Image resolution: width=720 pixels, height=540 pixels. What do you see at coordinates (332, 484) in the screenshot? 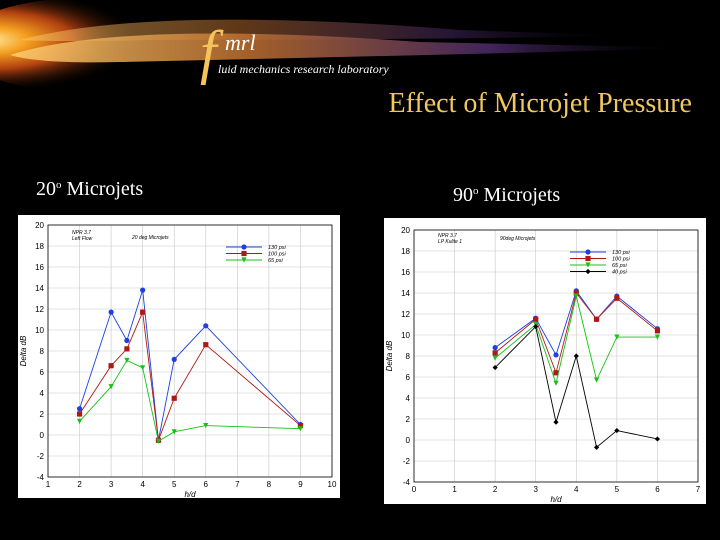
I see `x-tick-label: 10` at bounding box center [332, 484].